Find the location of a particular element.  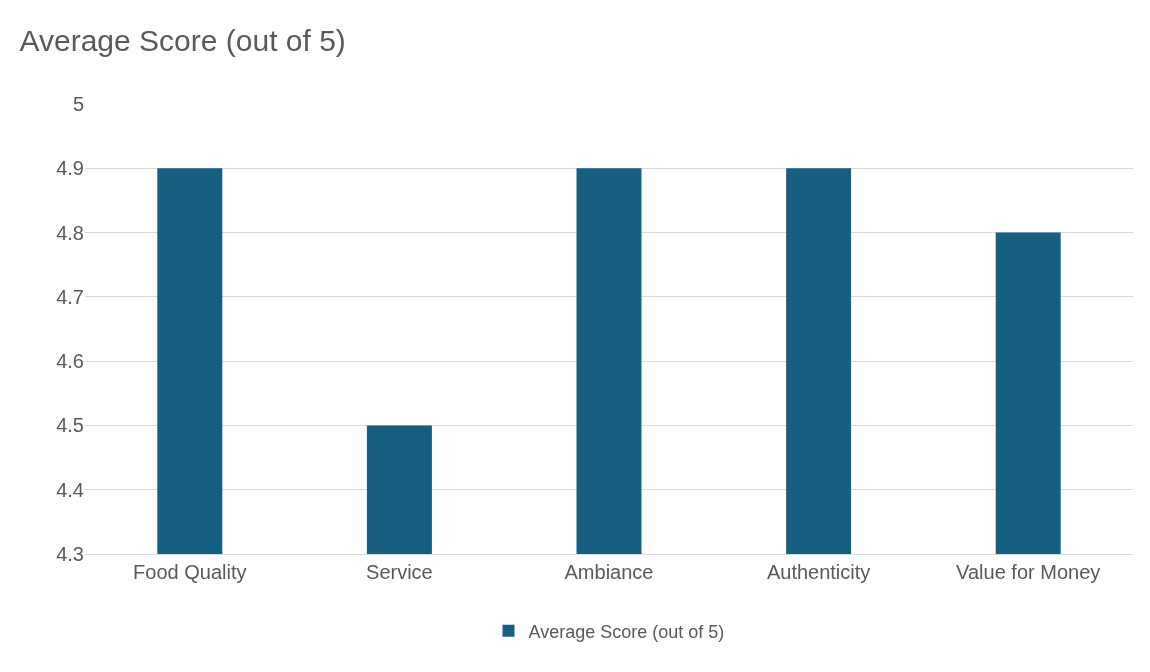

y-tick-label: 5 is located at coordinates (78, 104).